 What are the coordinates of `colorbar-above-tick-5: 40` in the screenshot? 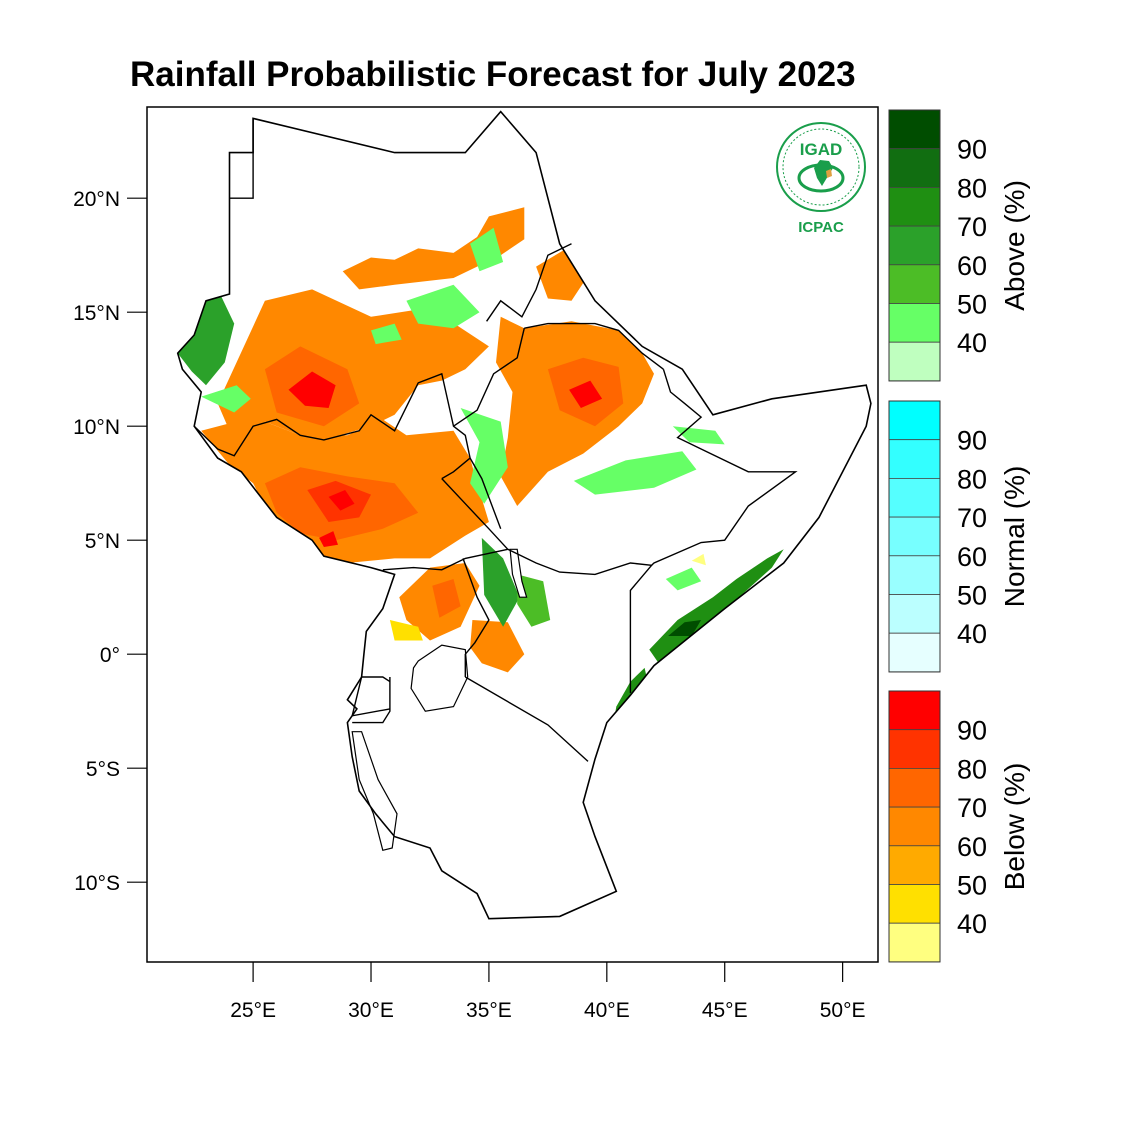 It's located at (972, 343).